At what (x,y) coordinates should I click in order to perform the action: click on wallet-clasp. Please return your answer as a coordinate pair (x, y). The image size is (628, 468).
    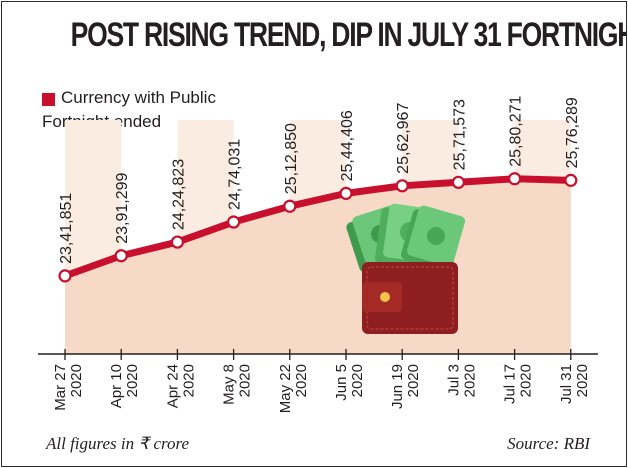
    Looking at the image, I should click on (385, 297).